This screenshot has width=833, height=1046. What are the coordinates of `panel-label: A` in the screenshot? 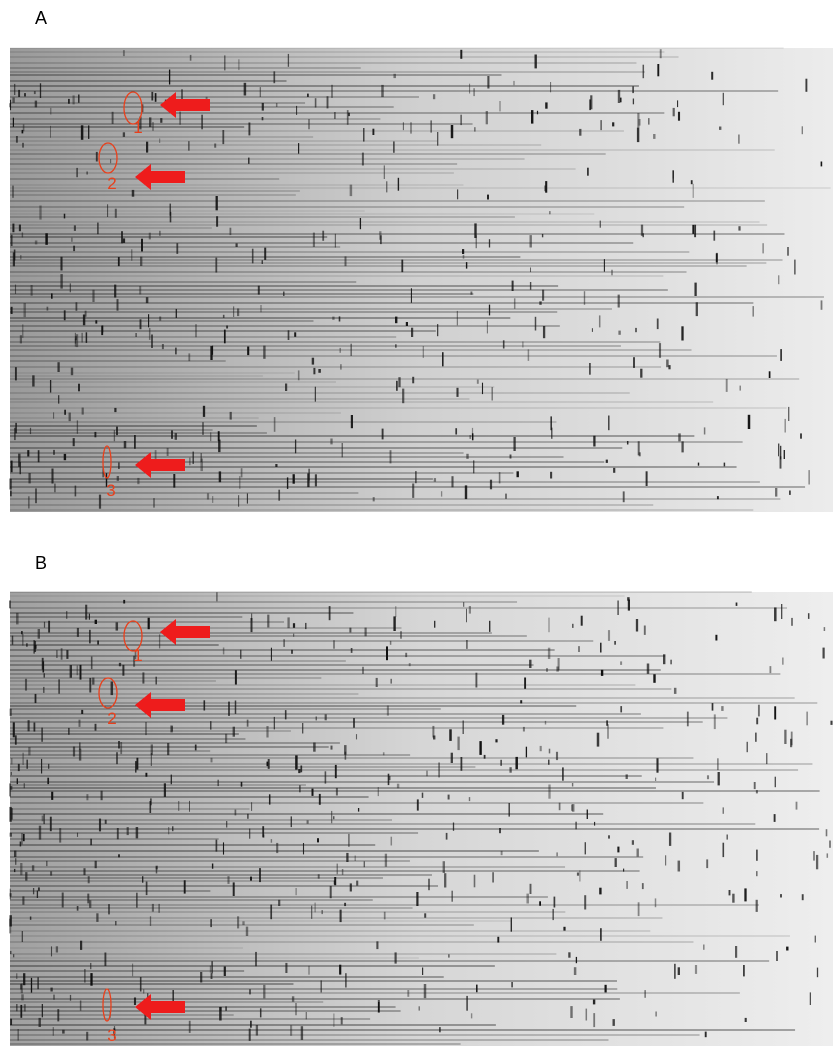 It's located at (41, 18).